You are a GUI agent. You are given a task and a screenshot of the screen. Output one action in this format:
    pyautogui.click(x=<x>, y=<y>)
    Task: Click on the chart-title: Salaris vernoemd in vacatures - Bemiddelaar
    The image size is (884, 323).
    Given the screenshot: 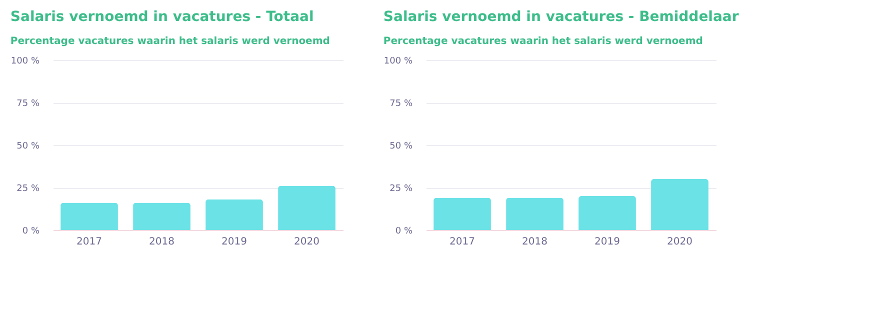 What is the action you would take?
    pyautogui.click(x=561, y=17)
    